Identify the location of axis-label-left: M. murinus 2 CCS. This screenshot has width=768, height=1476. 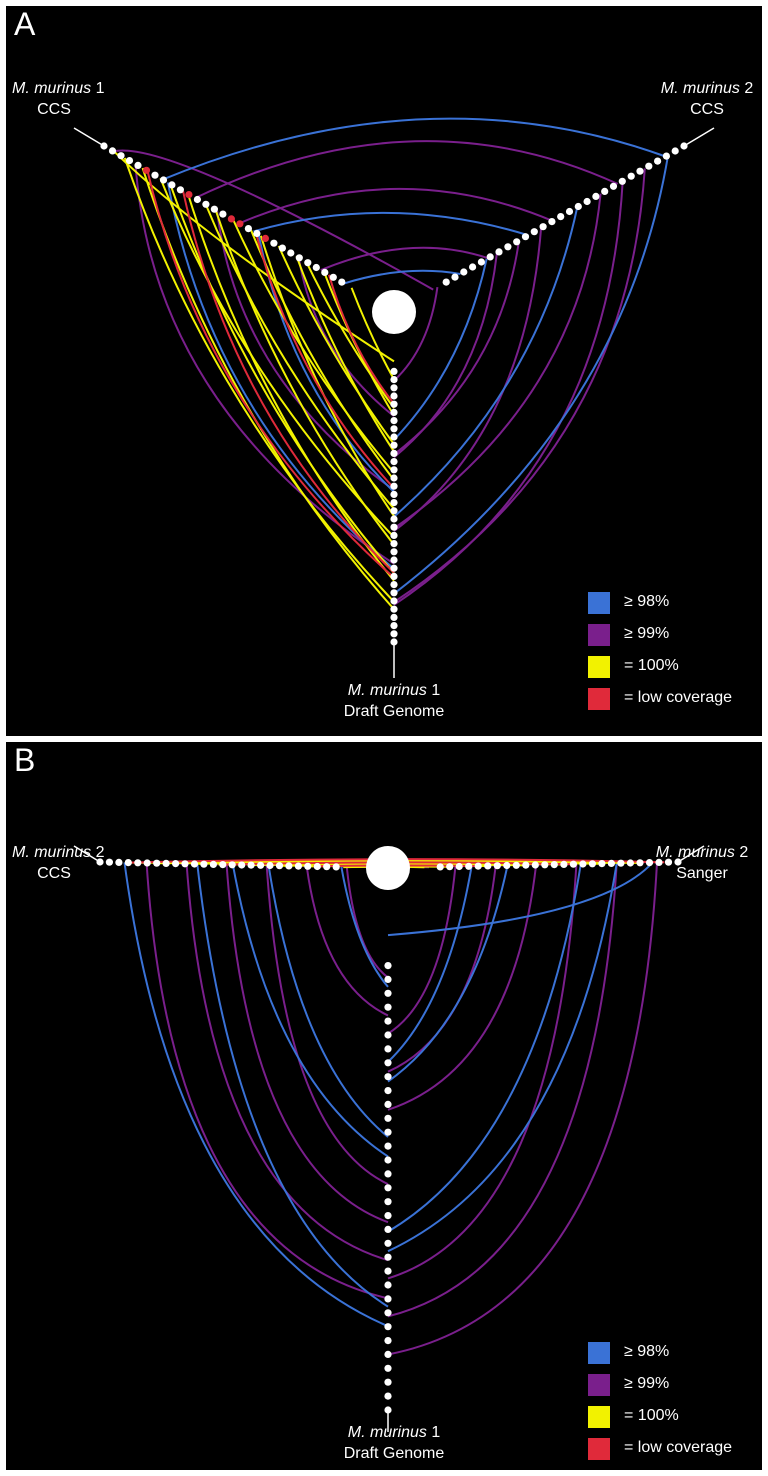
(58, 863).